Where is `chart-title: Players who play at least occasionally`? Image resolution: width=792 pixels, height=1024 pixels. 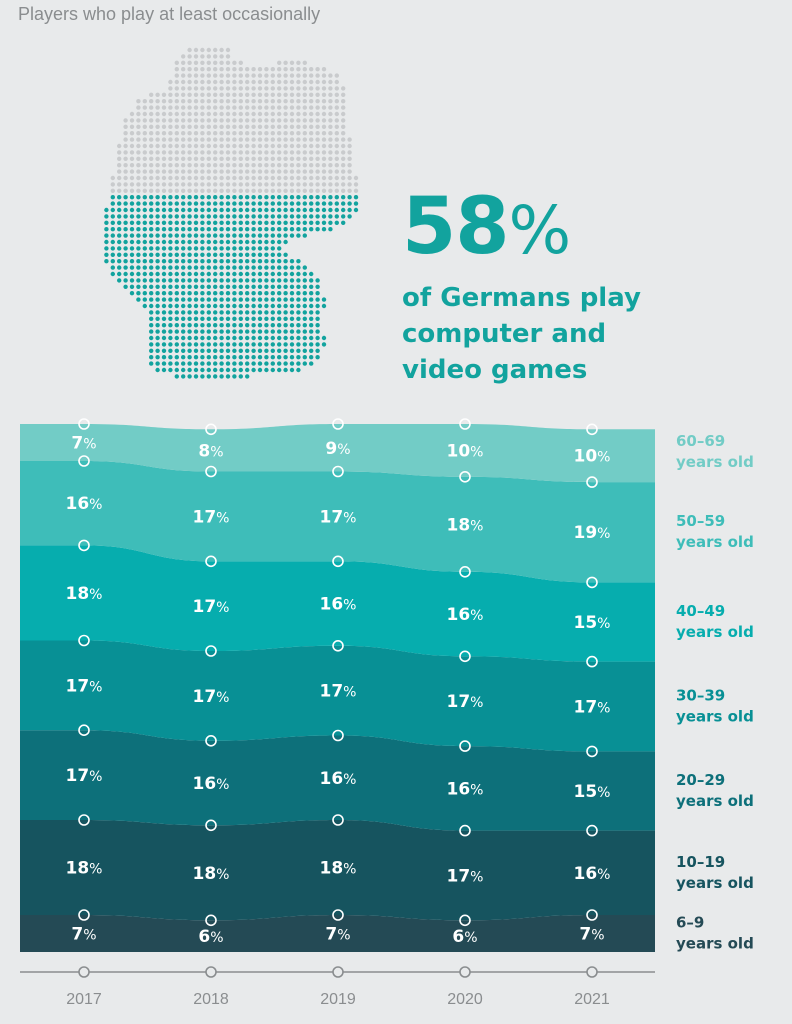
chart-title: Players who play at least occasionally is located at coordinates (169, 14).